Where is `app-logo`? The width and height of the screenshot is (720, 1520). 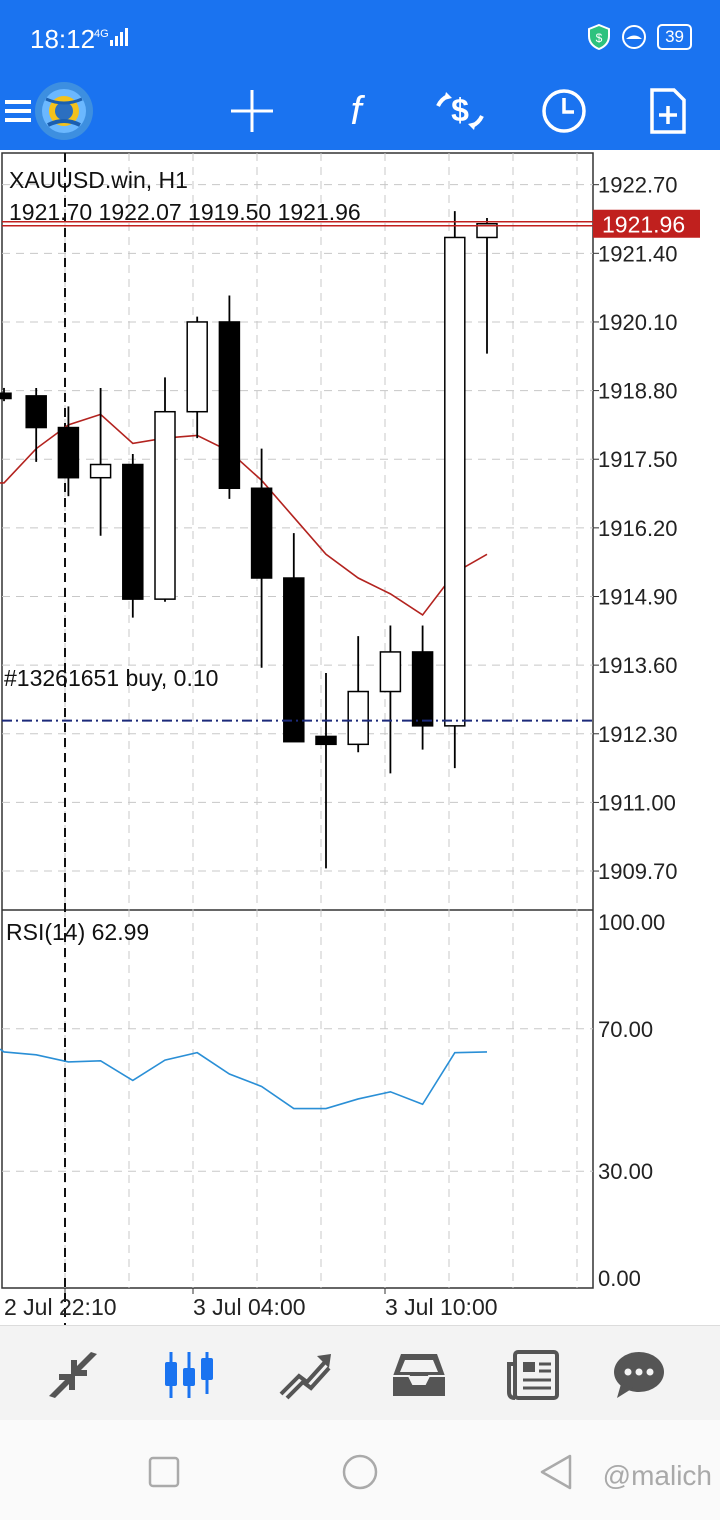
app-logo is located at coordinates (64, 111).